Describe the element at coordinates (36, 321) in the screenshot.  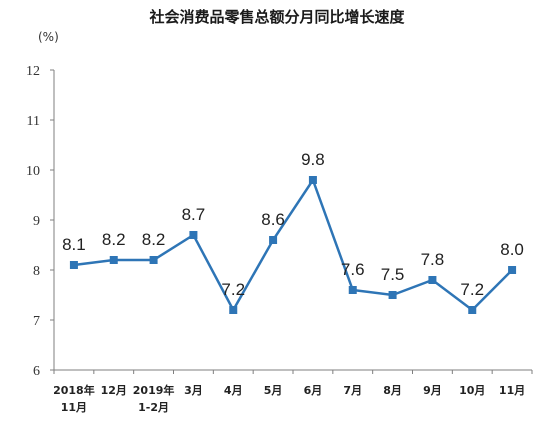
I see `y-tick-label: 7` at that location.